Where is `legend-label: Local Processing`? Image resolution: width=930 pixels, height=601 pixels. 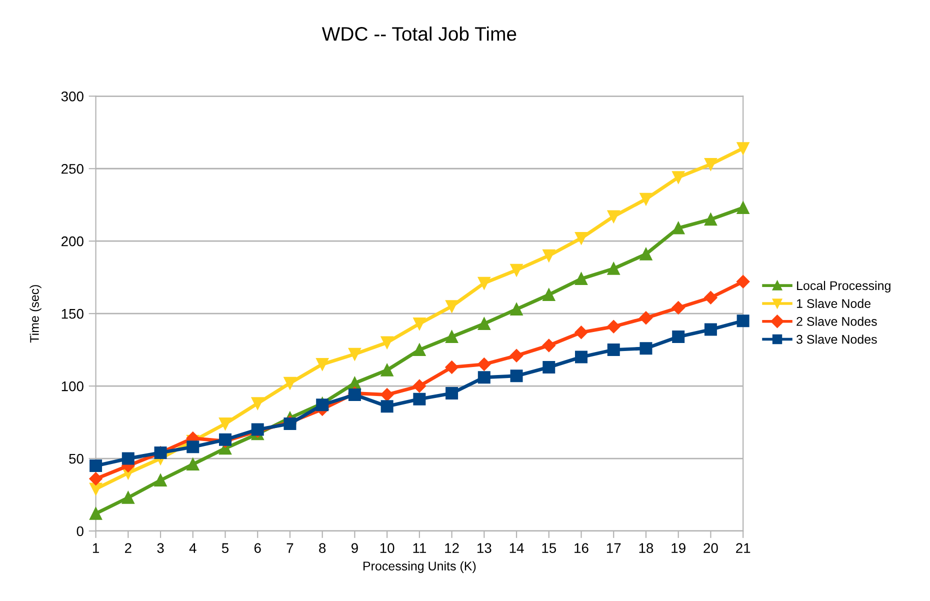
legend-label: Local Processing is located at coordinates (843, 286).